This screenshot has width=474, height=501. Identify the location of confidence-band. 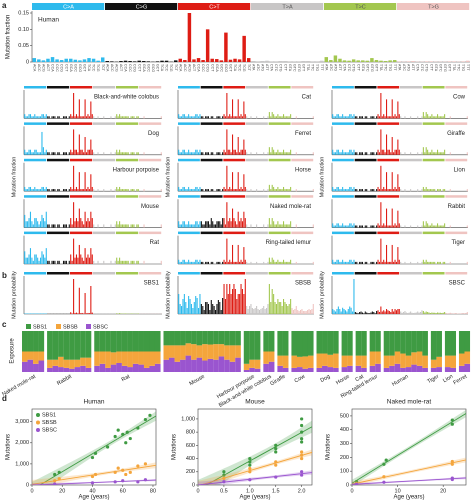
(255, 477).